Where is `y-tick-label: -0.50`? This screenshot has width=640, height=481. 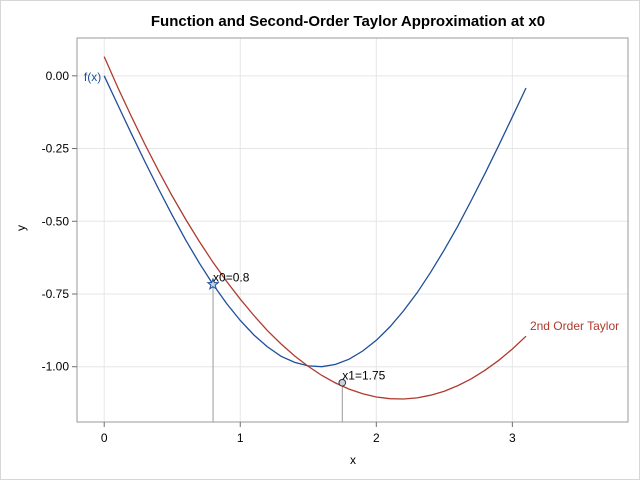 y-tick-label: -0.50 is located at coordinates (56, 221).